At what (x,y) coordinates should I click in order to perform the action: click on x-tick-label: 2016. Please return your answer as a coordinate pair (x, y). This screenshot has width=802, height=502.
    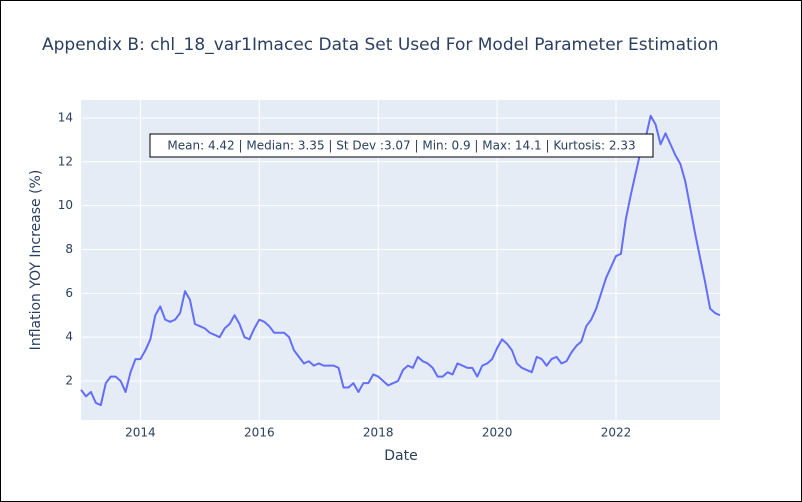
    Looking at the image, I should click on (259, 433).